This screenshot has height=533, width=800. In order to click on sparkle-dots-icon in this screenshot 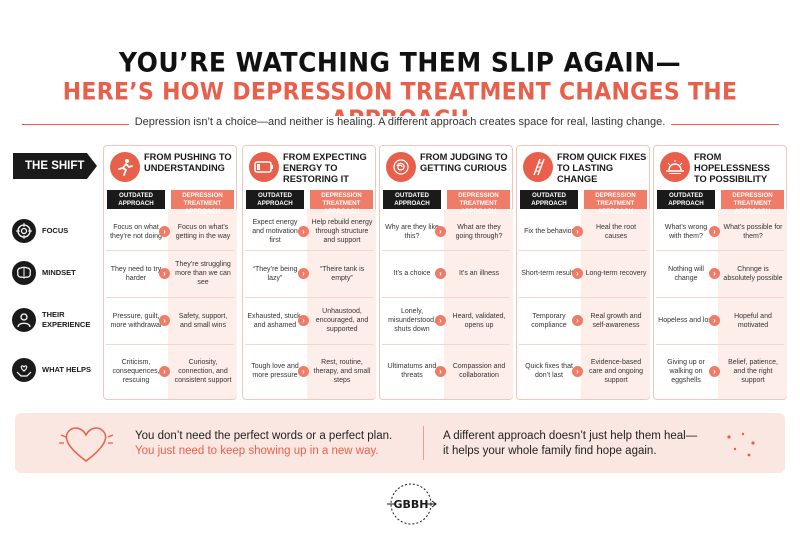, I will do `click(741, 444)`.